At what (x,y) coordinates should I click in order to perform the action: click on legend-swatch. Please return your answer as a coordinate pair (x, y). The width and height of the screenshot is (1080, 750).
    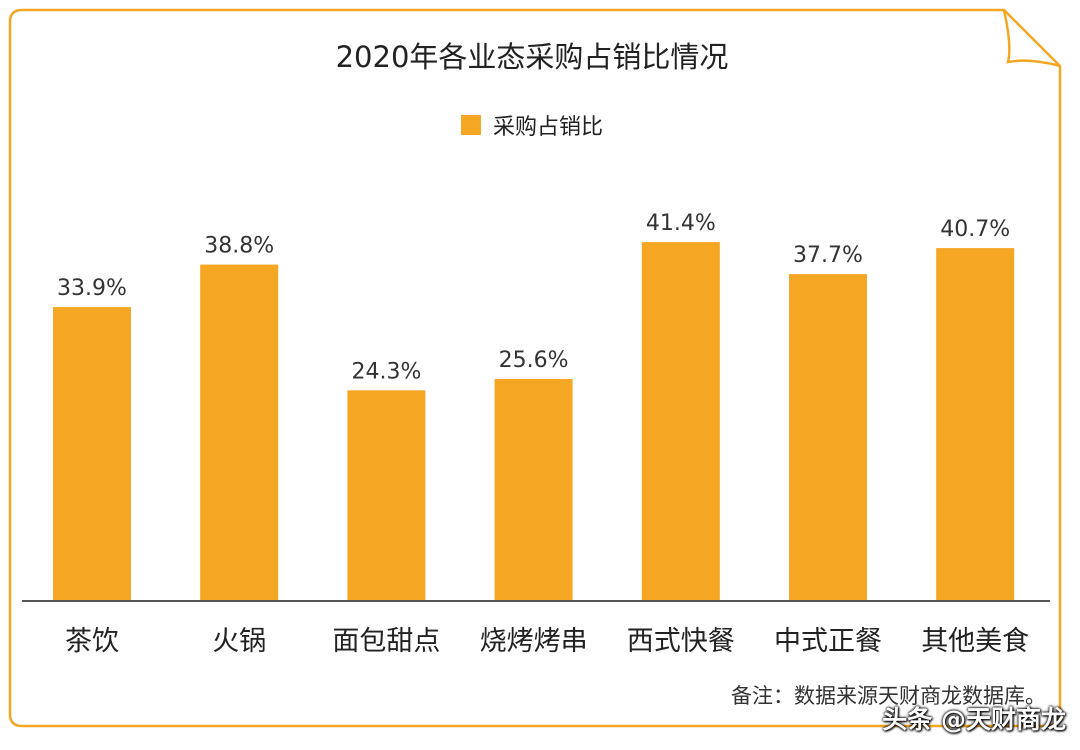
    Looking at the image, I should click on (470, 125).